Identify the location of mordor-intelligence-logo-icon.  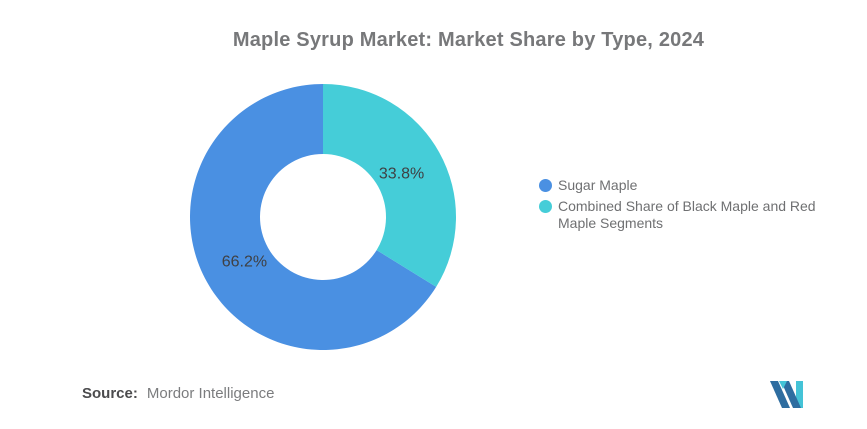
(786, 394).